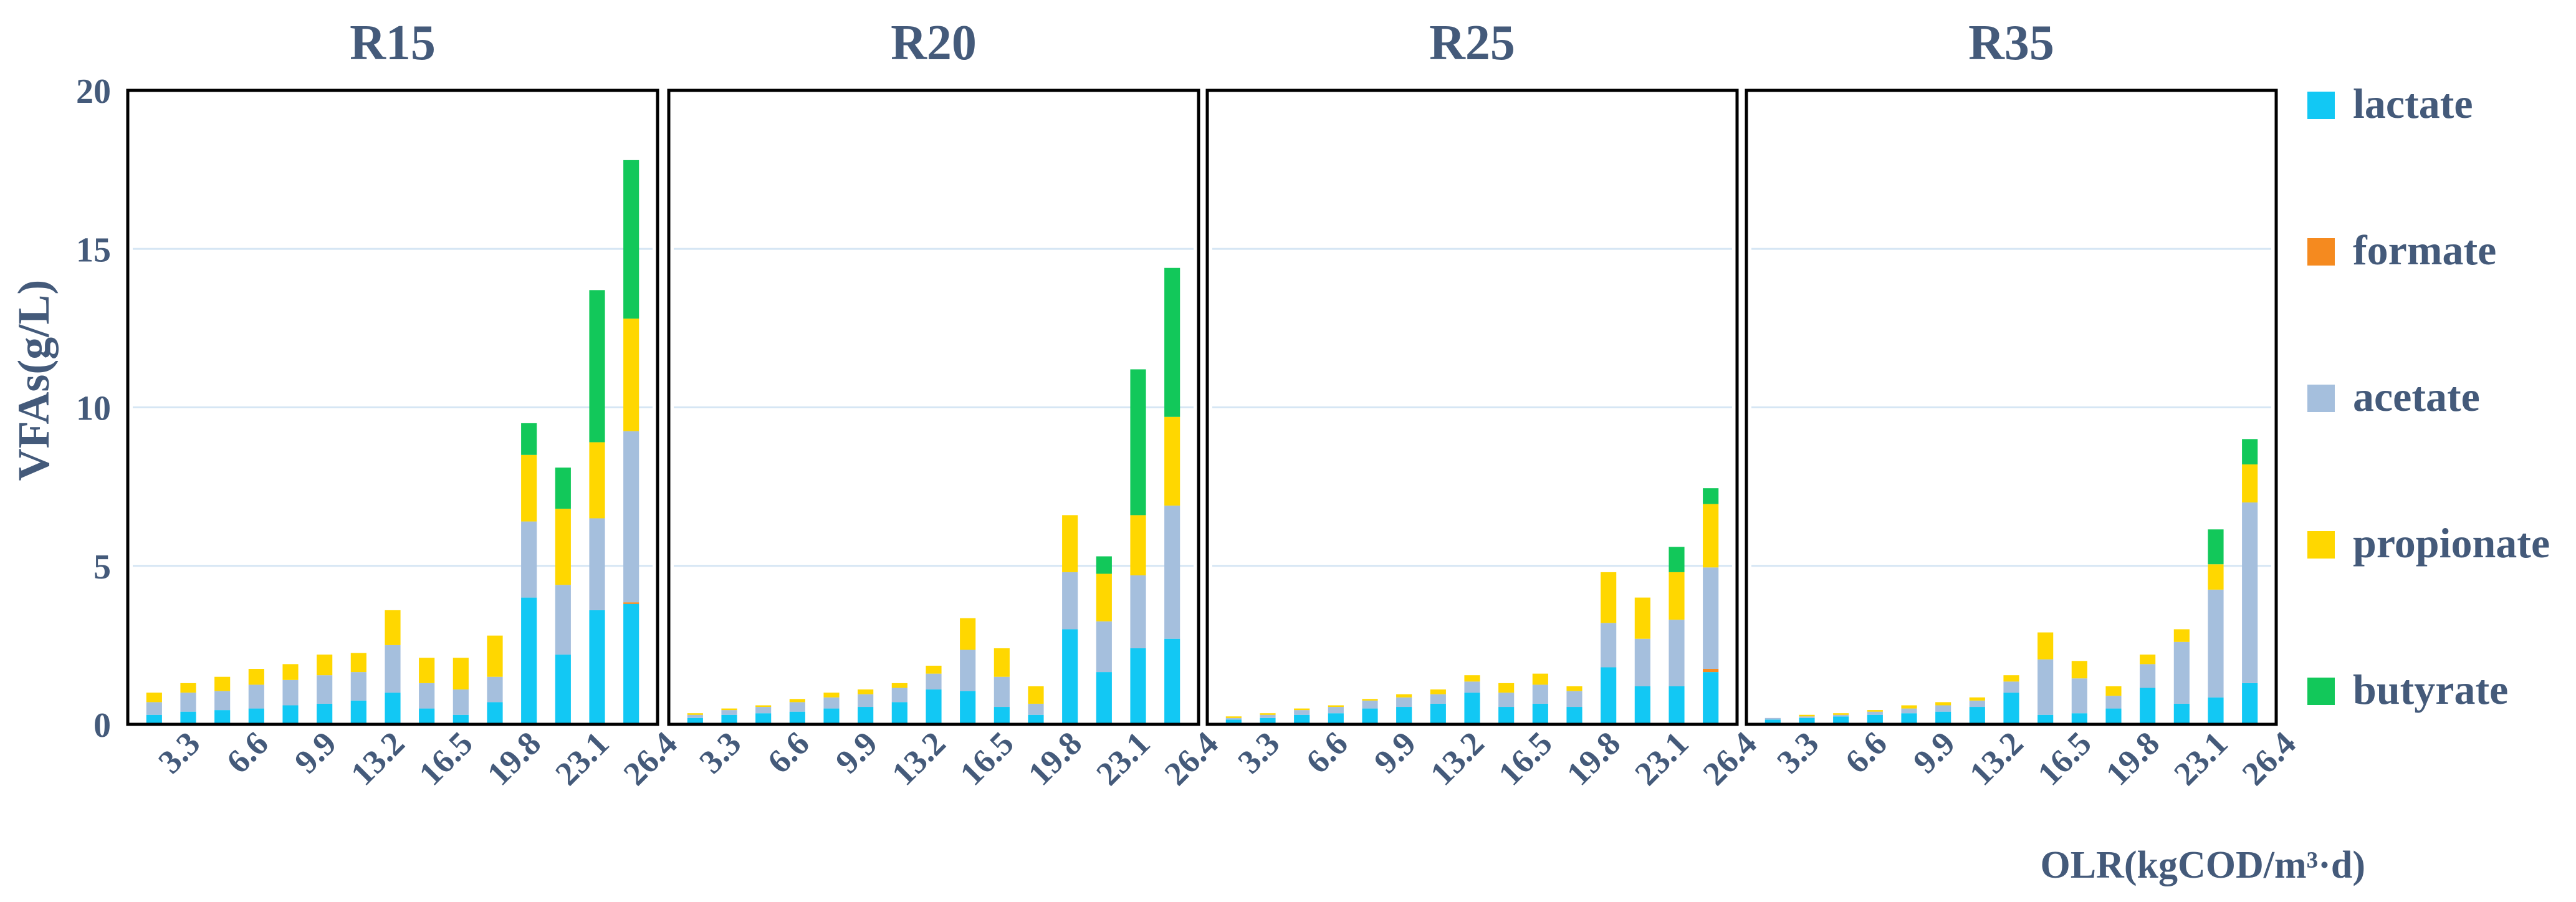 Image resolution: width=2576 pixels, height=902 pixels. Describe the element at coordinates (102, 726) in the screenshot. I see `y-tick-label: 0` at that location.